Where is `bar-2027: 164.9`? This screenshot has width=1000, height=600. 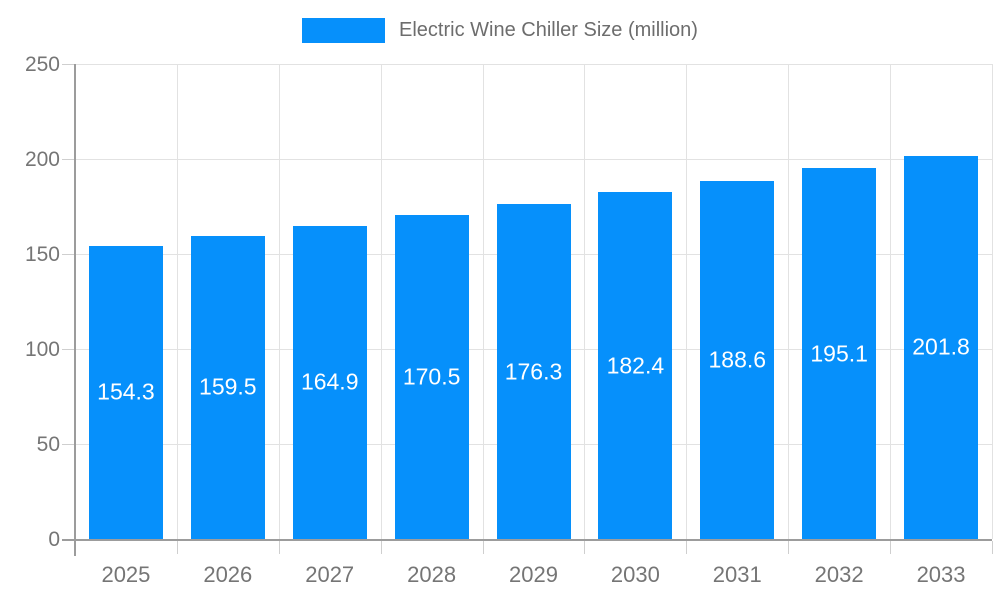 bar-2027: 164.9 is located at coordinates (329, 382).